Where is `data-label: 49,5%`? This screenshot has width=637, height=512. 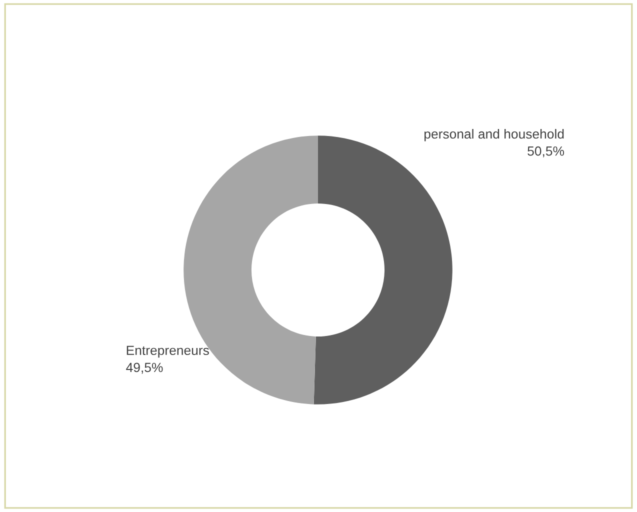 data-label: 49,5% is located at coordinates (144, 368).